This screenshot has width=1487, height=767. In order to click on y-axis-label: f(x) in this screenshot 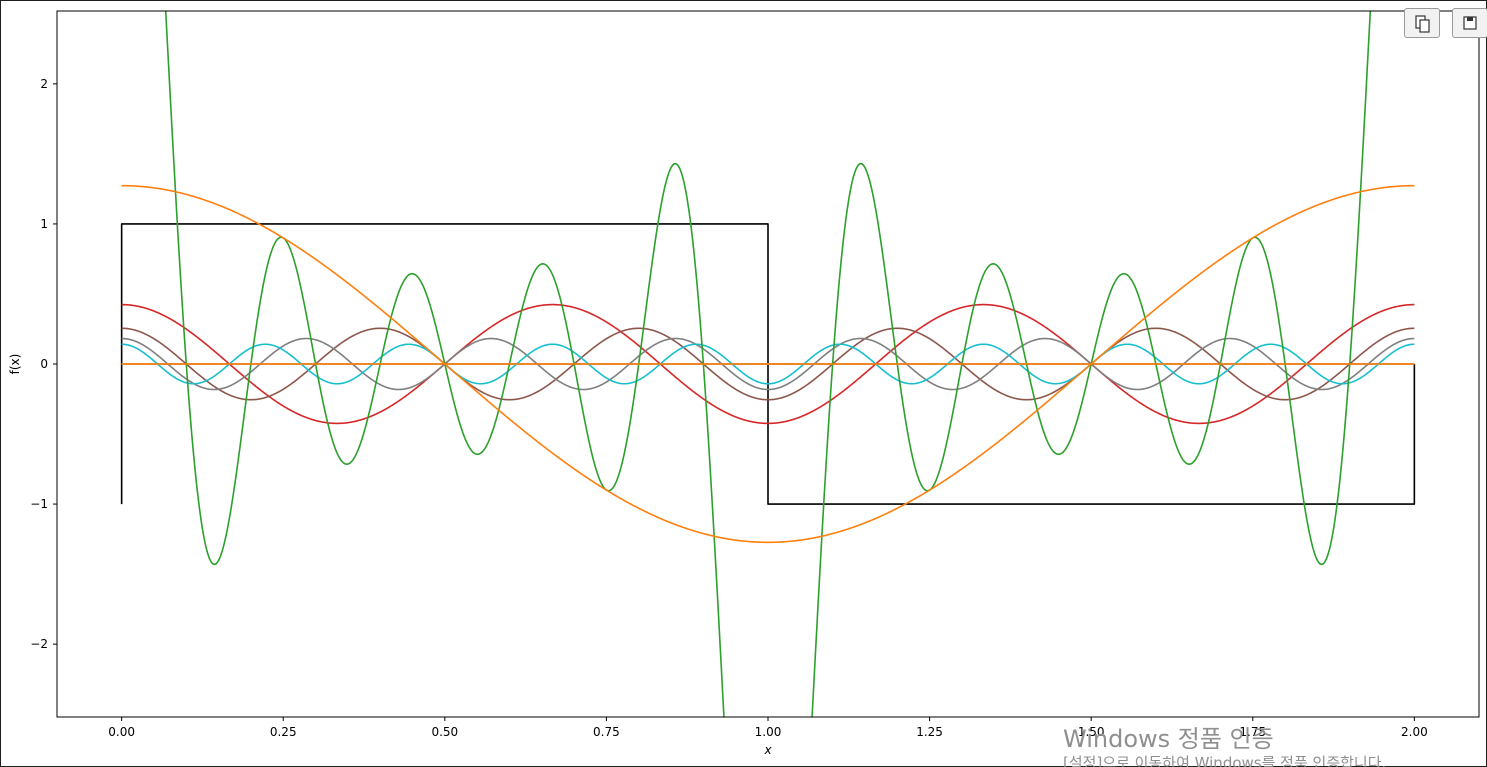, I will do `click(15, 364)`.